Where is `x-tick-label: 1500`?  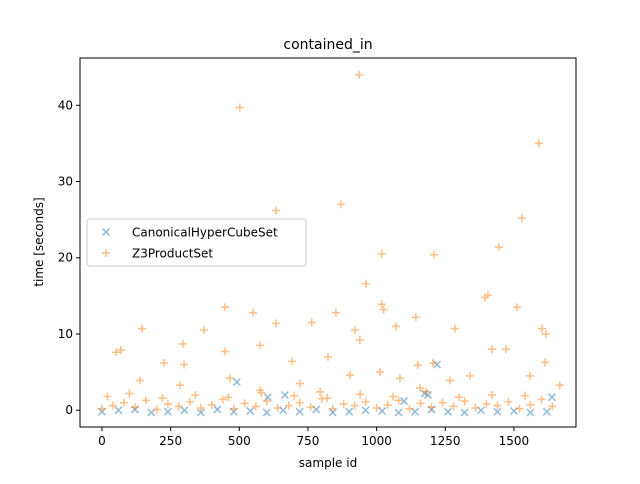 x-tick-label: 1500 is located at coordinates (514, 441).